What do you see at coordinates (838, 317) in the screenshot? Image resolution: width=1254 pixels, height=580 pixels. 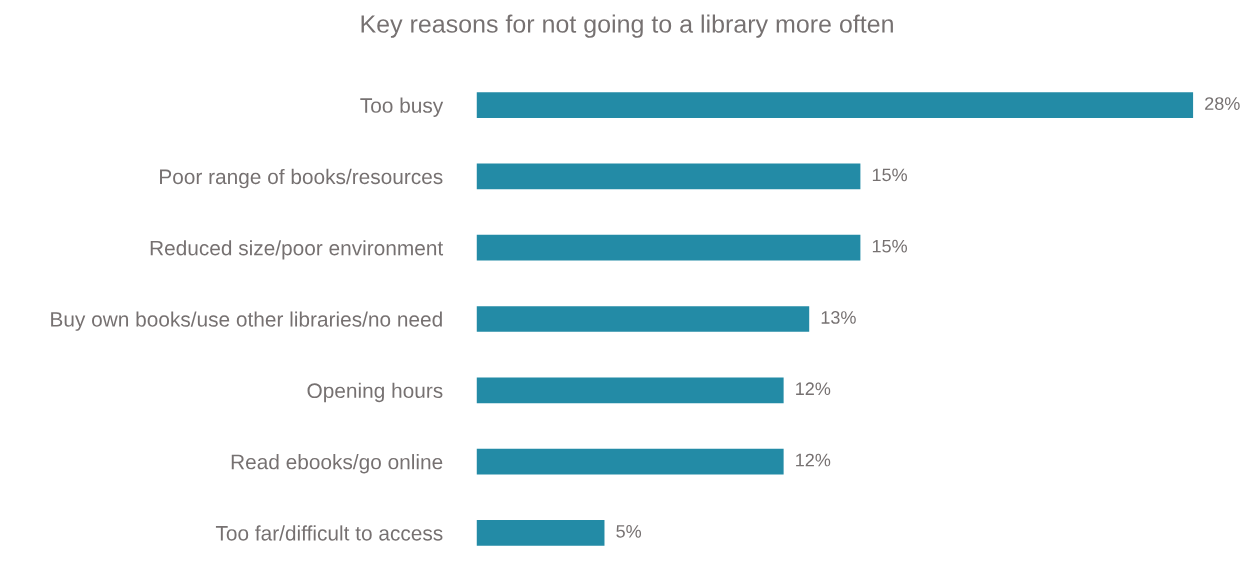 I see `data-label: 13%` at bounding box center [838, 317].